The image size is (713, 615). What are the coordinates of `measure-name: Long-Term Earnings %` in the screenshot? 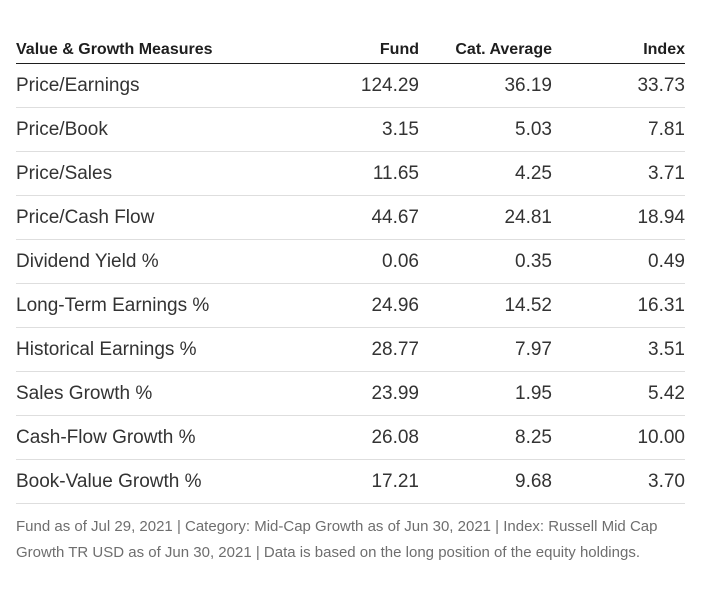 It's located at (171, 305).